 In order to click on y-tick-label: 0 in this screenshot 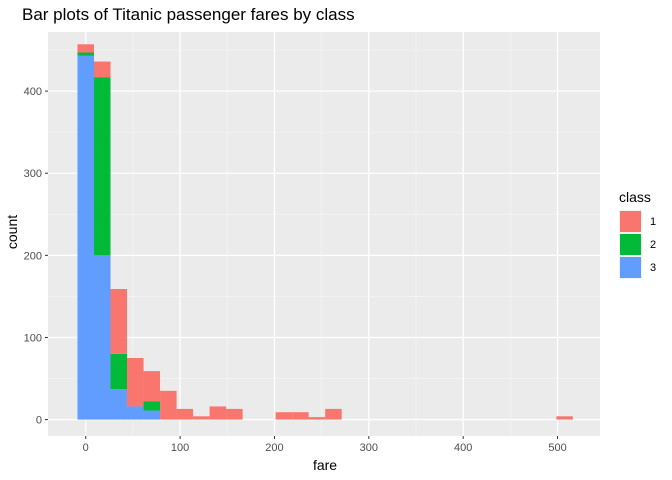, I will do `click(39, 421)`.